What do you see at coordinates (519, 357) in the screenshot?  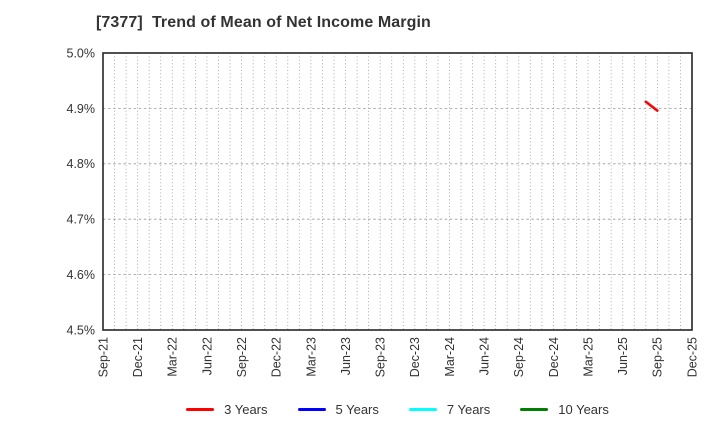 I see `x-tick-label: Sep-24` at bounding box center [519, 357].